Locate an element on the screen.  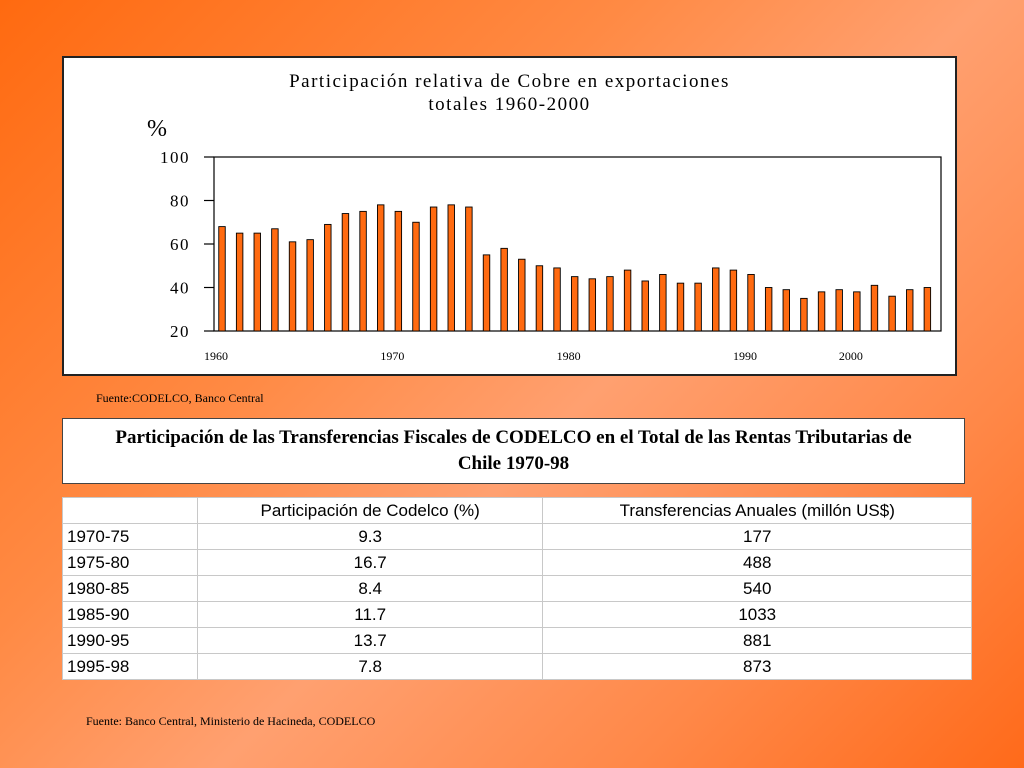
header-period is located at coordinates (130, 510).